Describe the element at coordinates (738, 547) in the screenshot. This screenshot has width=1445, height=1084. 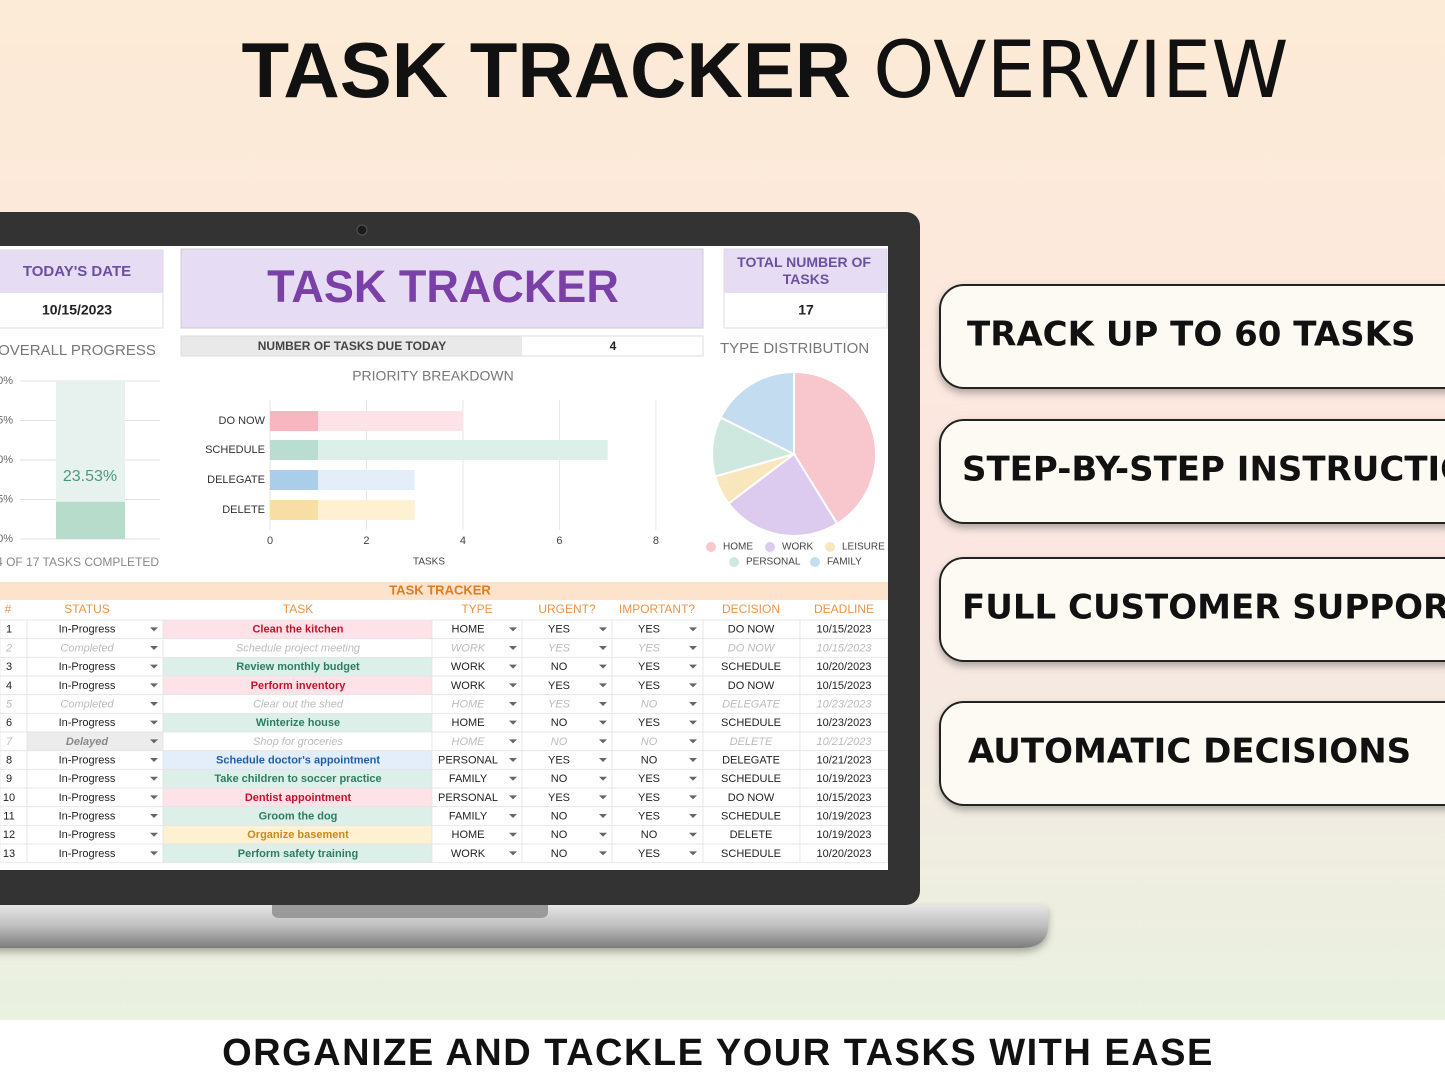
I see `legend-label: HOME` at that location.